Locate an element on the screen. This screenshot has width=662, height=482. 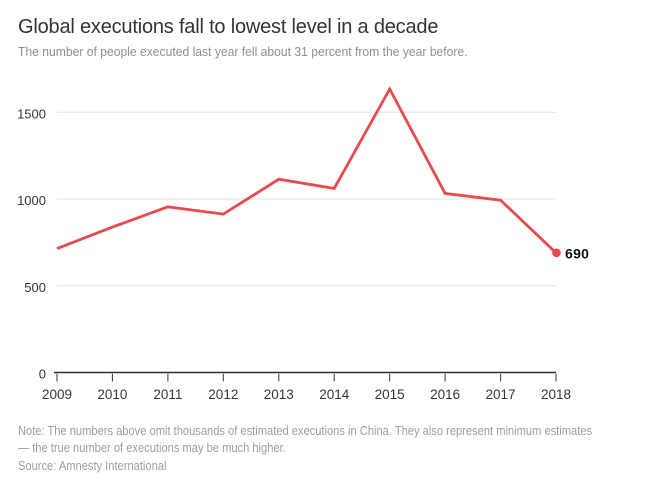
y-axis-label-500: 500 is located at coordinates (35, 287).